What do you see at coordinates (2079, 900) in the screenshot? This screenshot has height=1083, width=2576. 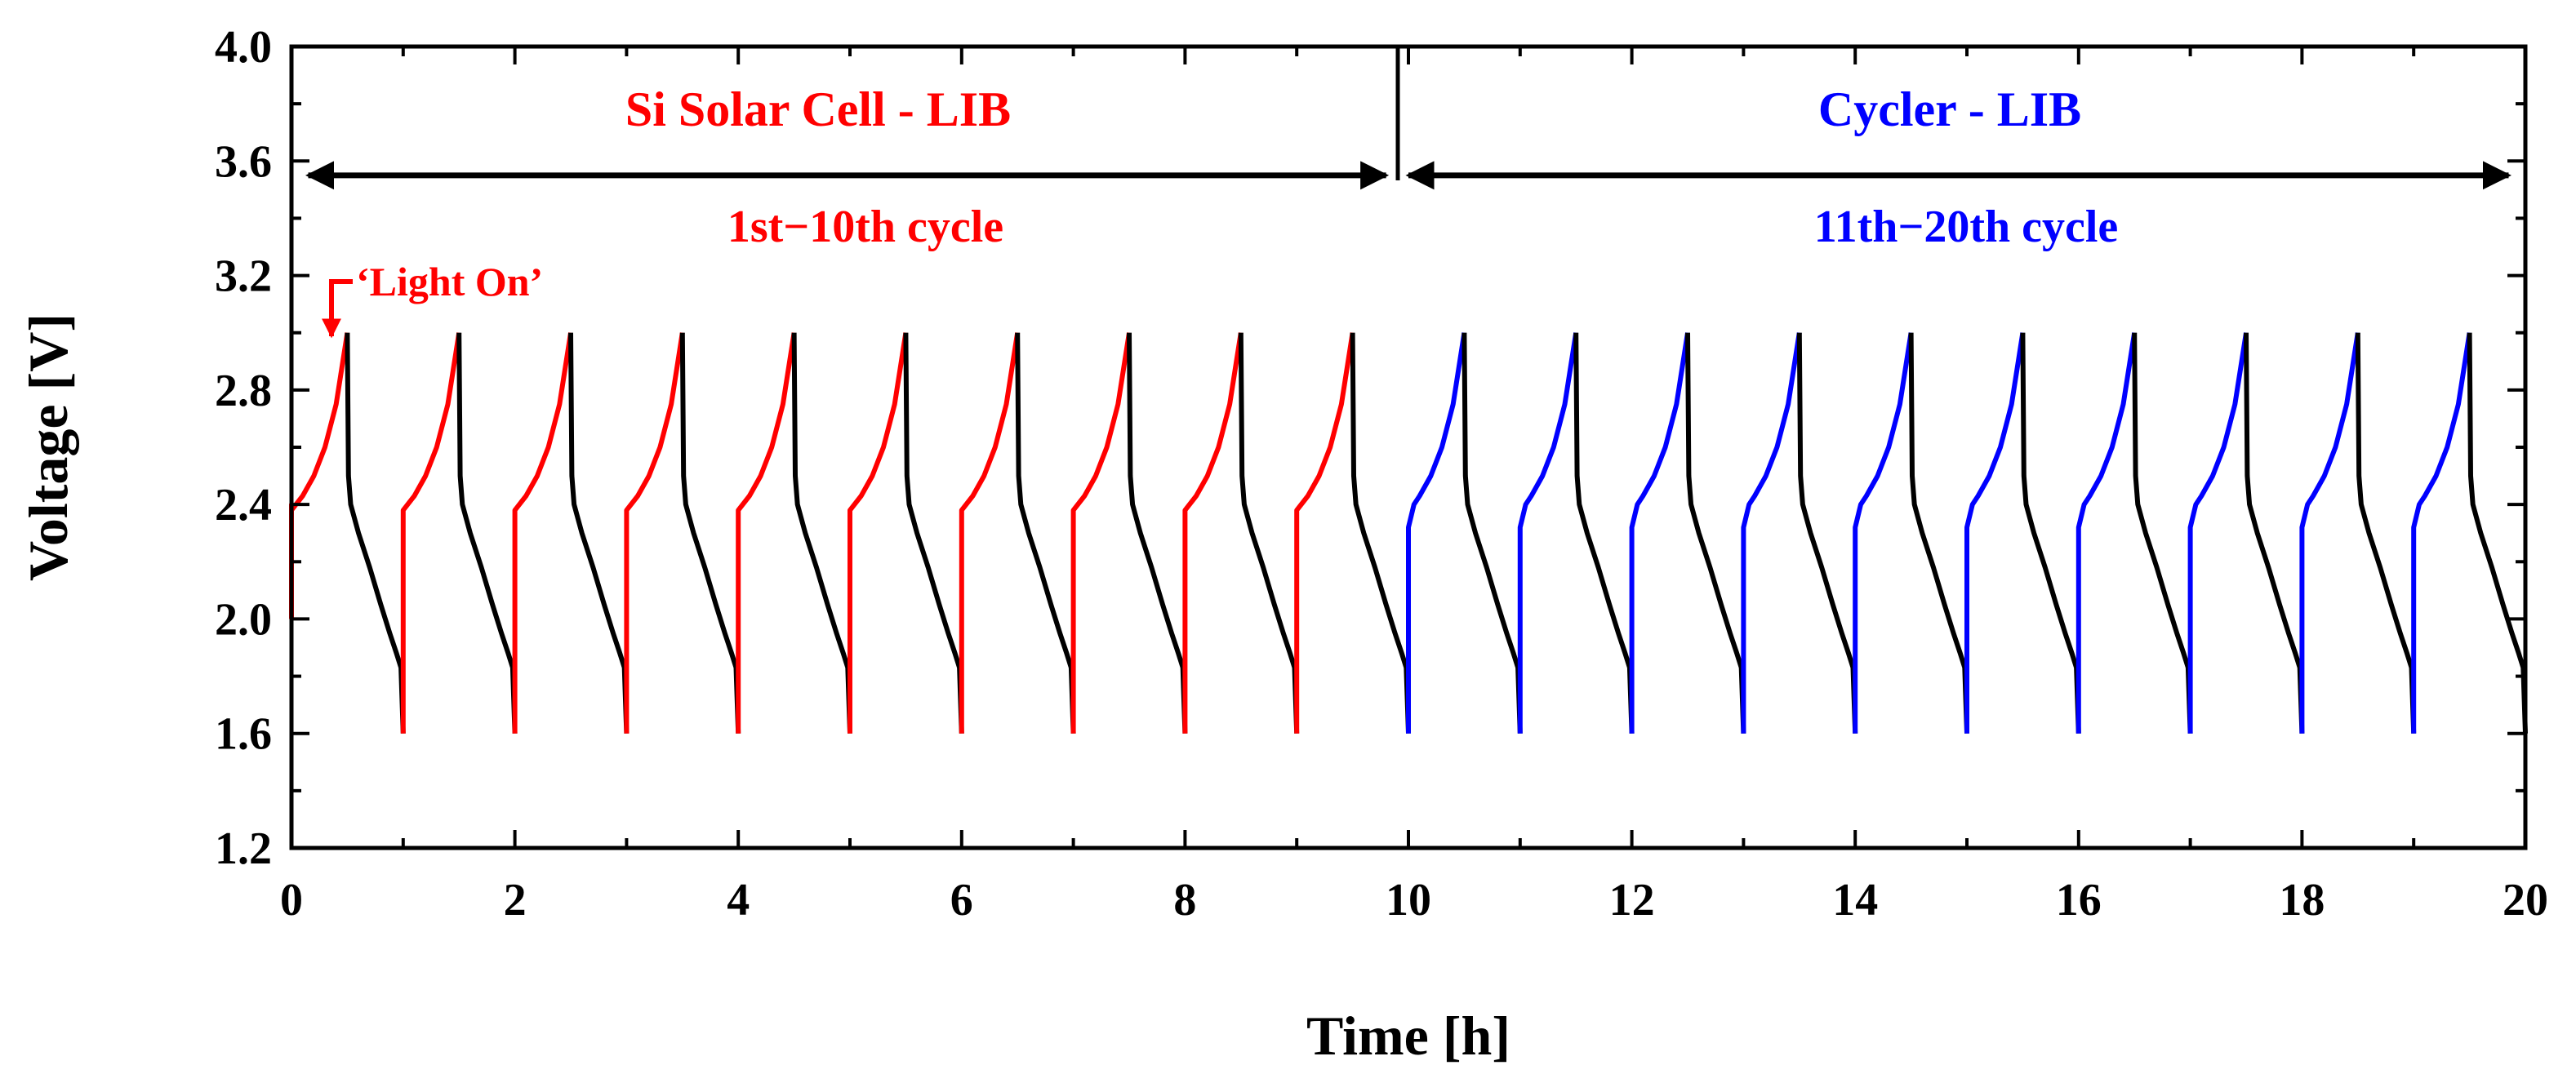 I see `x-tick-label: 16` at bounding box center [2079, 900].